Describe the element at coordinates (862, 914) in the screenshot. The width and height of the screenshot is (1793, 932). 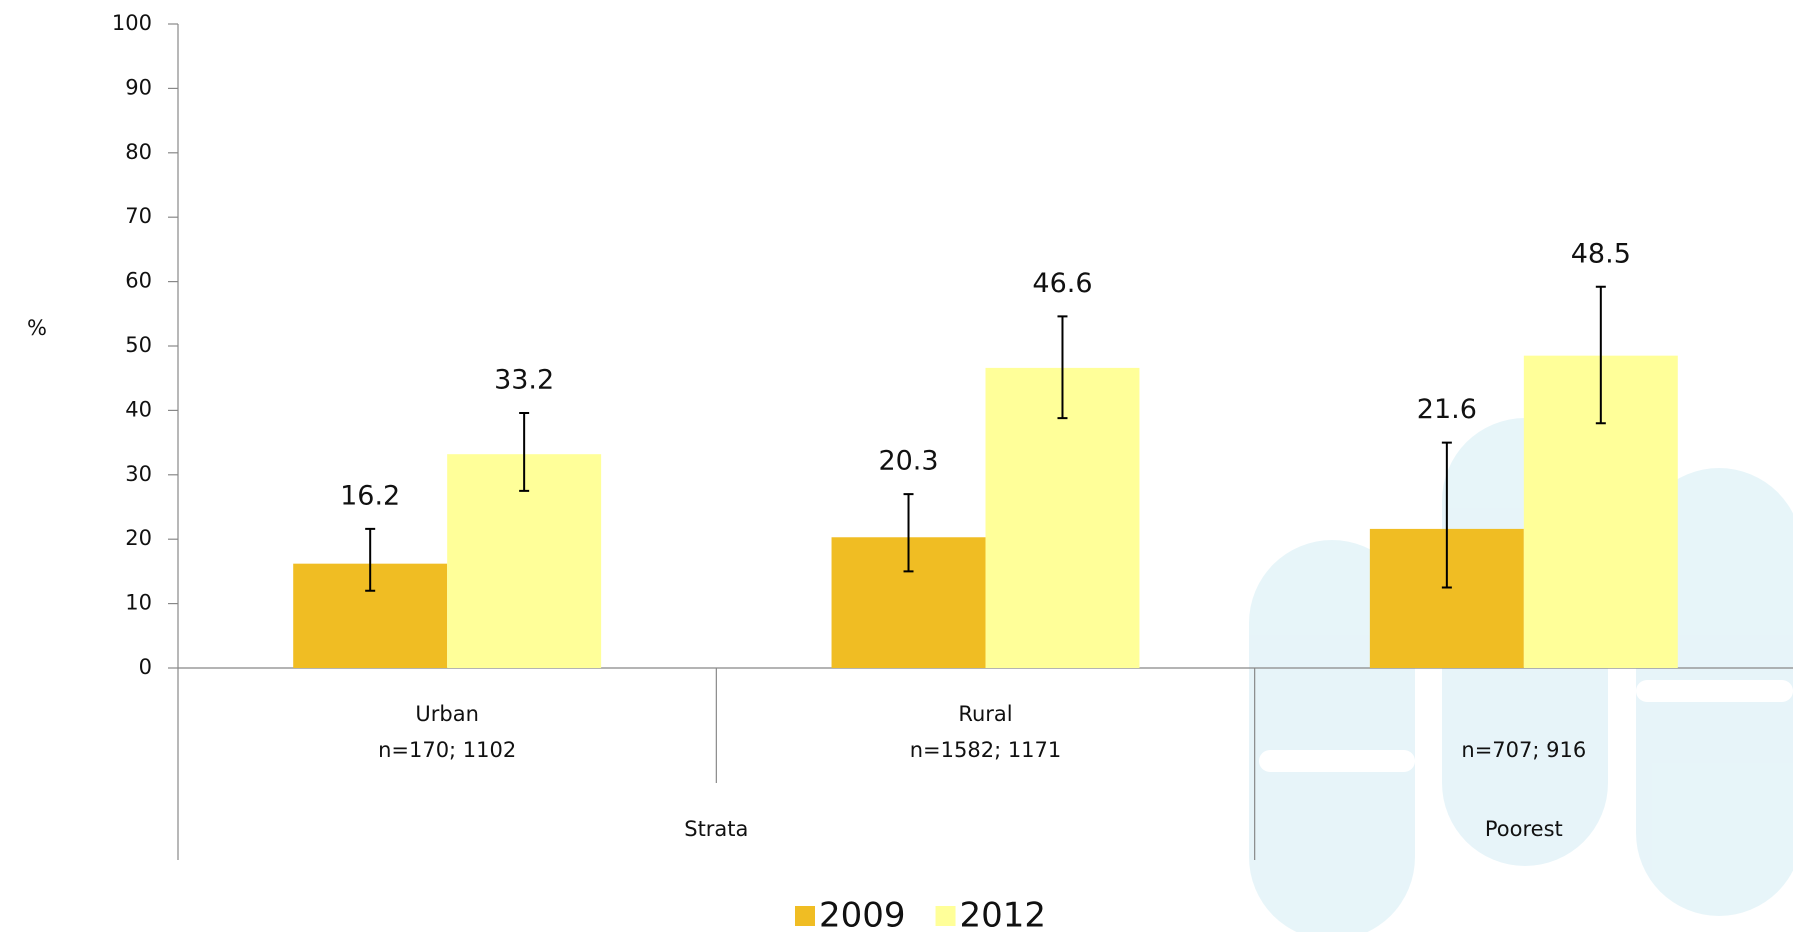
I see `legend-label: 2009` at that location.